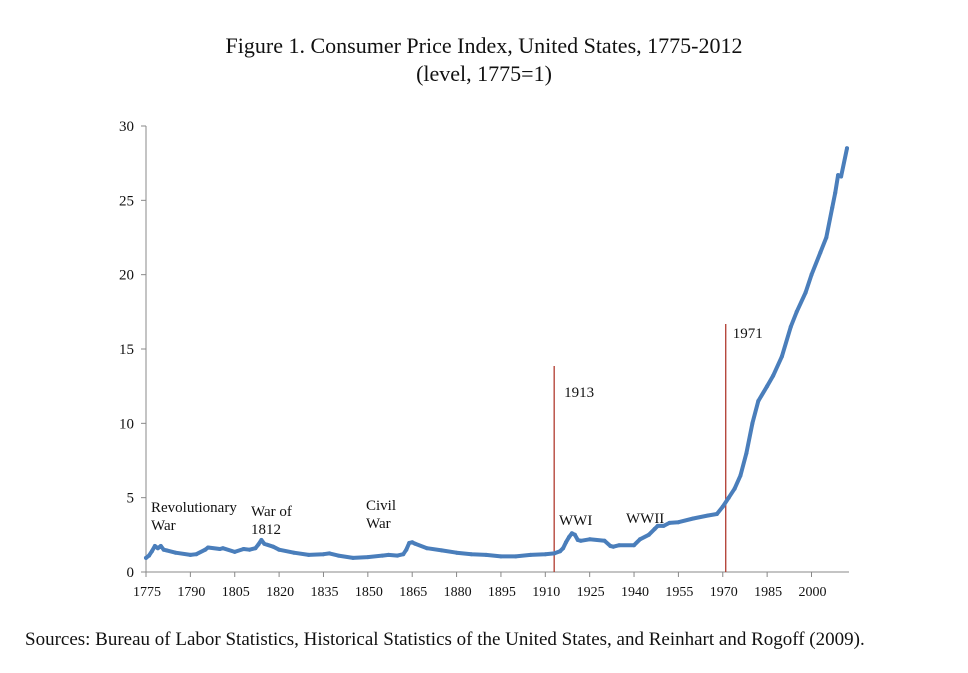 The image size is (968, 673). What do you see at coordinates (645, 519) in the screenshot?
I see `annotation-line1: WWII` at bounding box center [645, 519].